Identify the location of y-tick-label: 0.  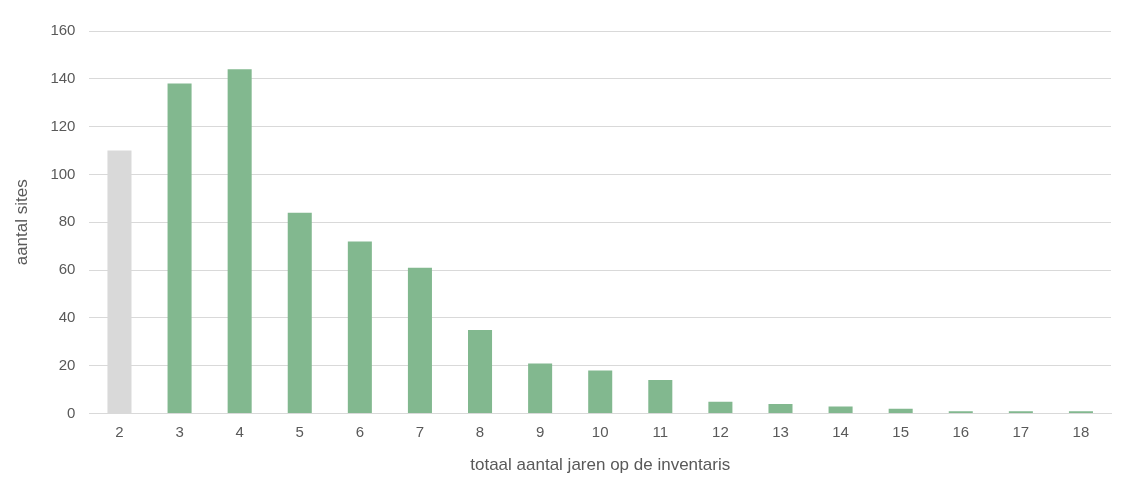
(71, 412).